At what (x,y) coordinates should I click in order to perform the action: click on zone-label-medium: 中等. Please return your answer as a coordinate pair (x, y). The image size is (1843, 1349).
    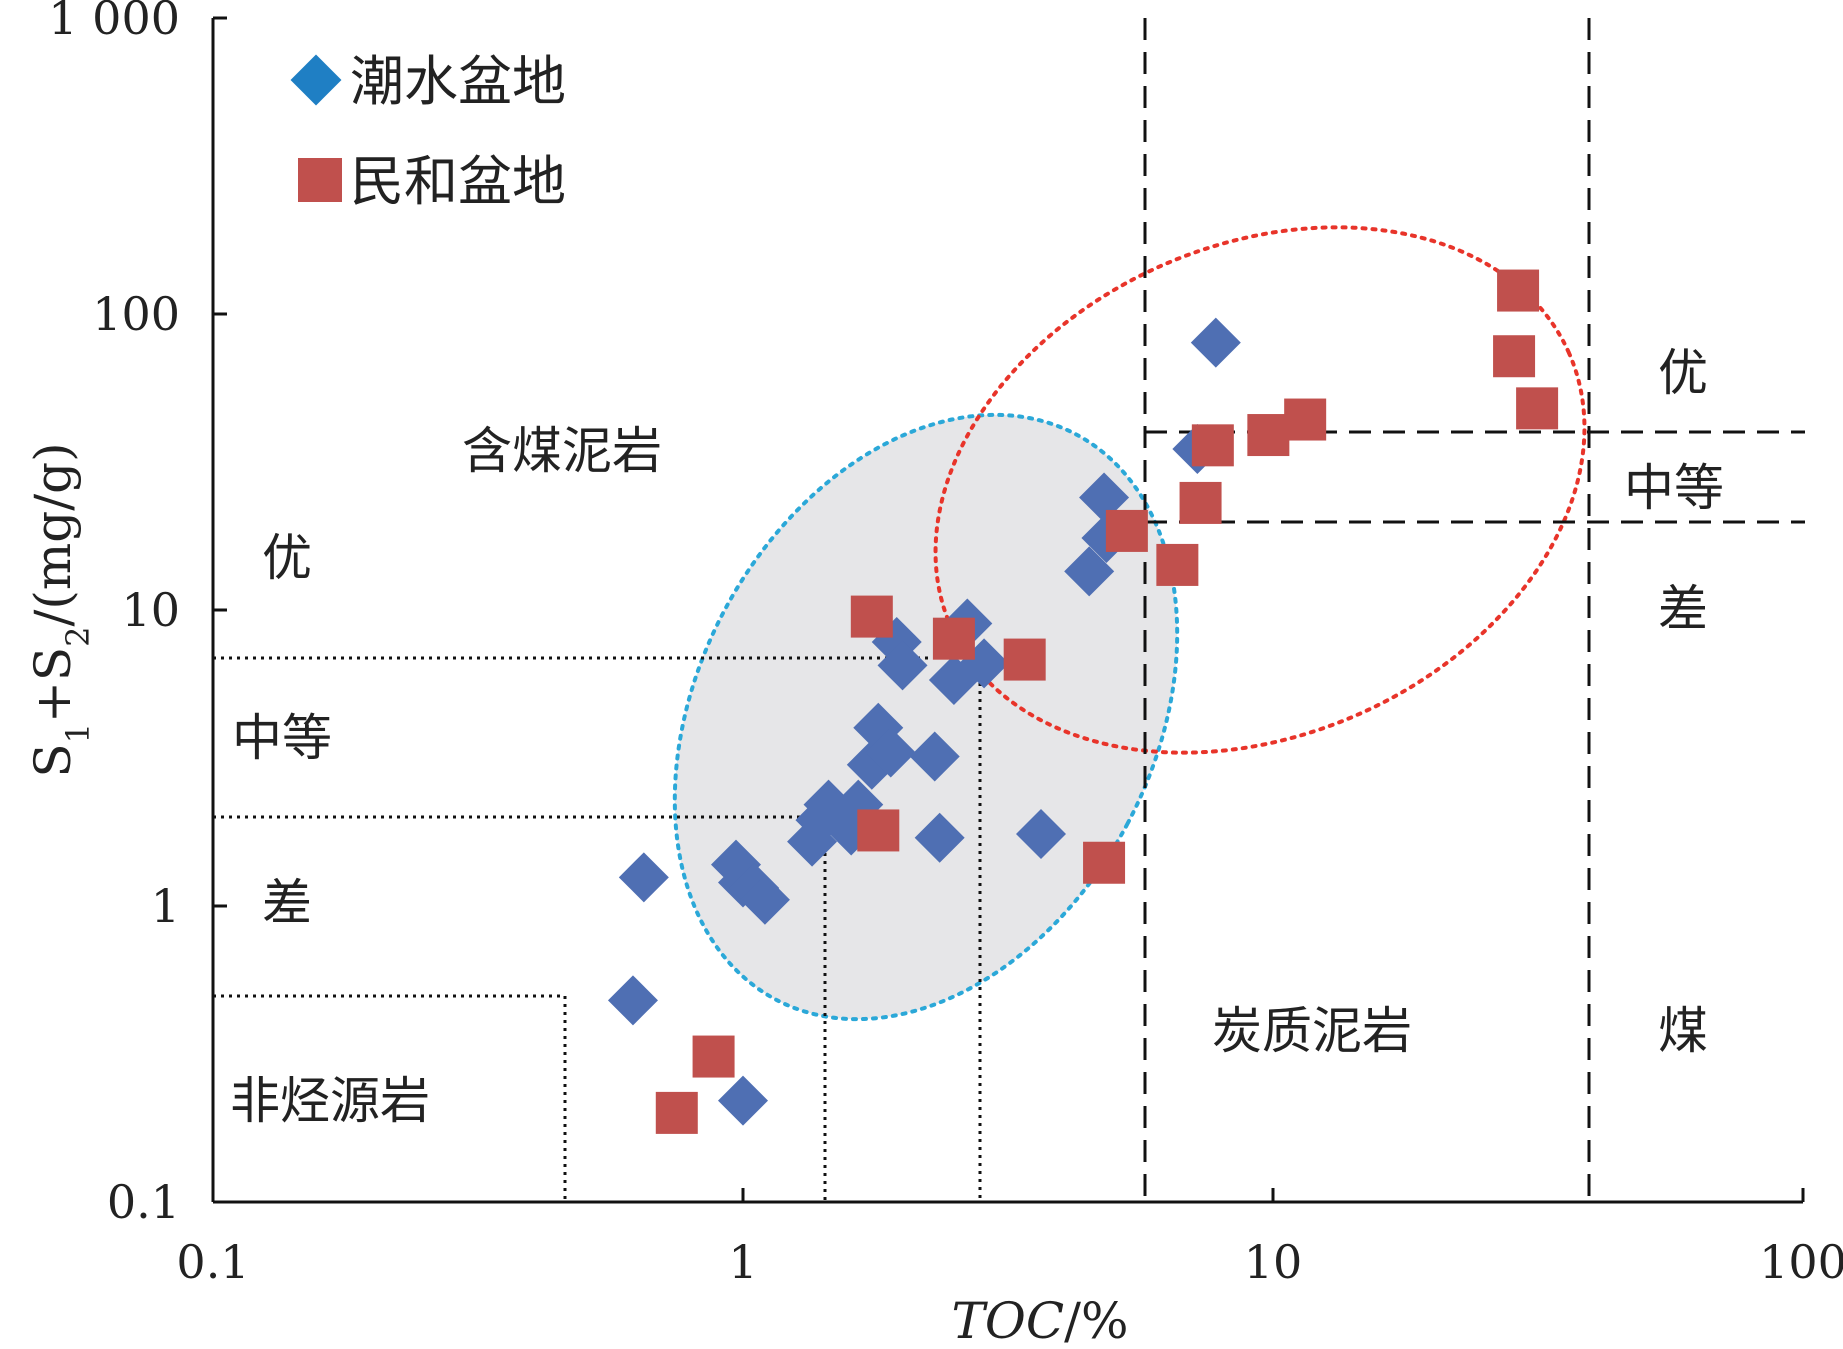
    Looking at the image, I should click on (282, 738).